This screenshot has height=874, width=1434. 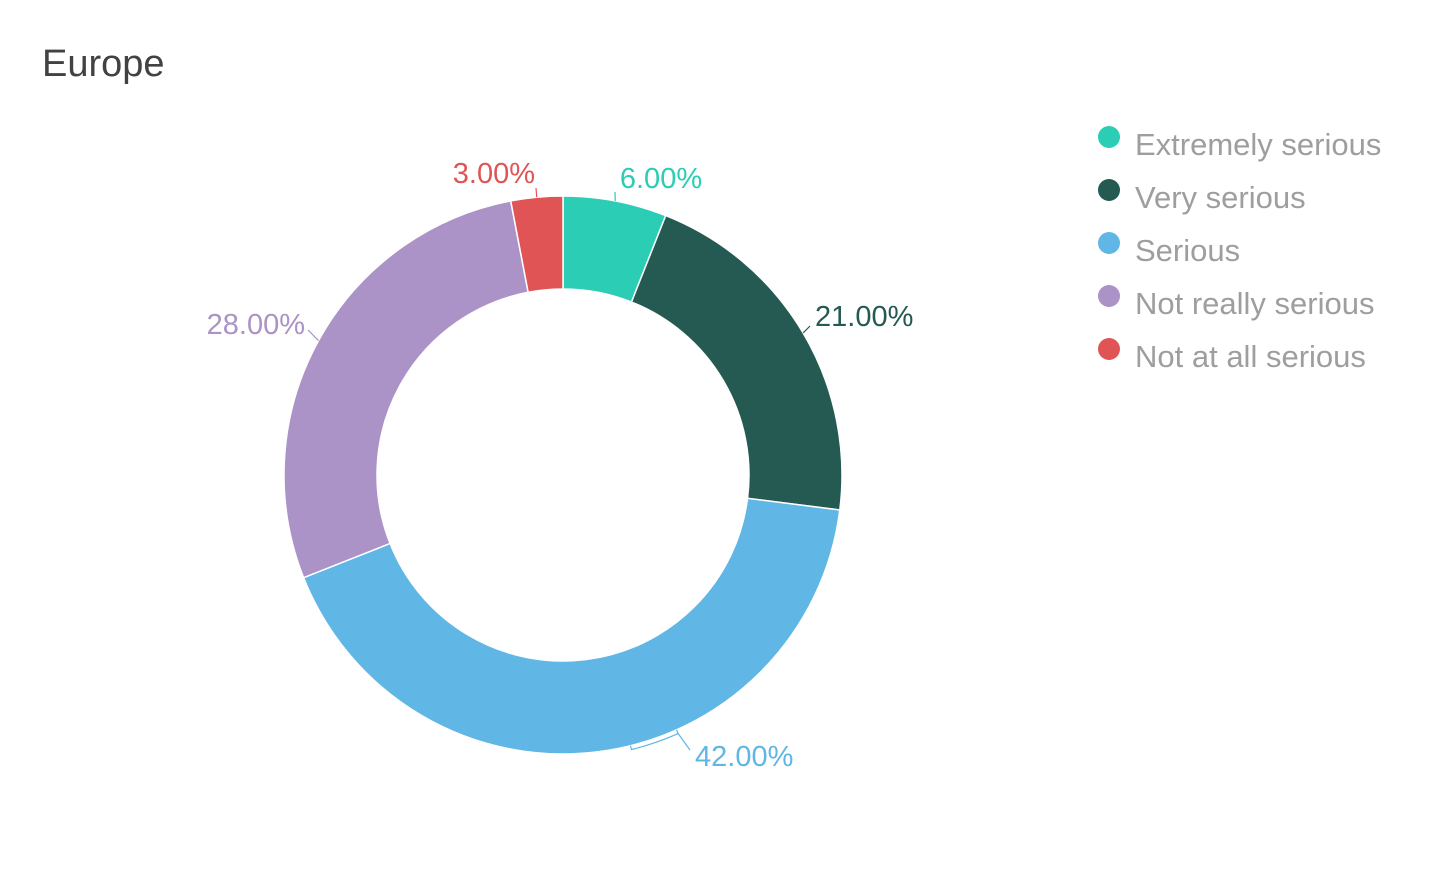 I want to click on slice-not-at-all-serious, so click(x=536, y=244).